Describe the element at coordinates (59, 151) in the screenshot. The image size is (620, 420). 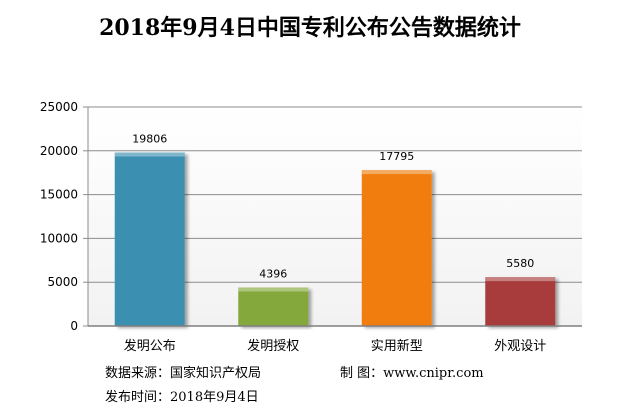
I see `y-tick-label: 20000` at that location.